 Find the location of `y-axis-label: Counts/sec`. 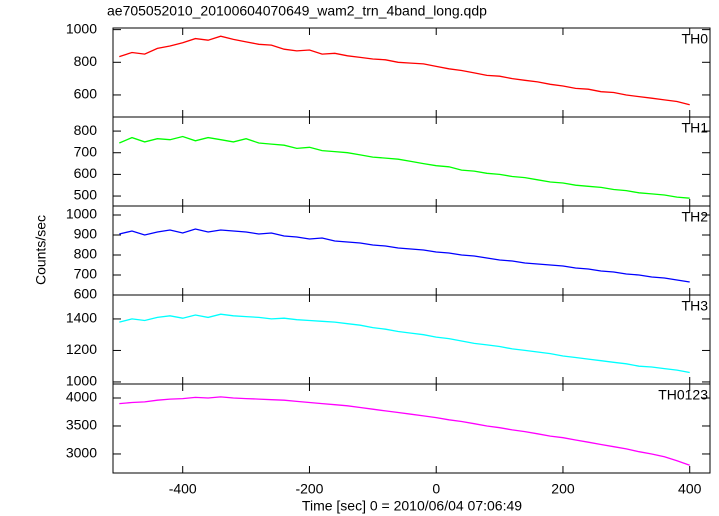

y-axis-label: Counts/sec is located at coordinates (41, 250).